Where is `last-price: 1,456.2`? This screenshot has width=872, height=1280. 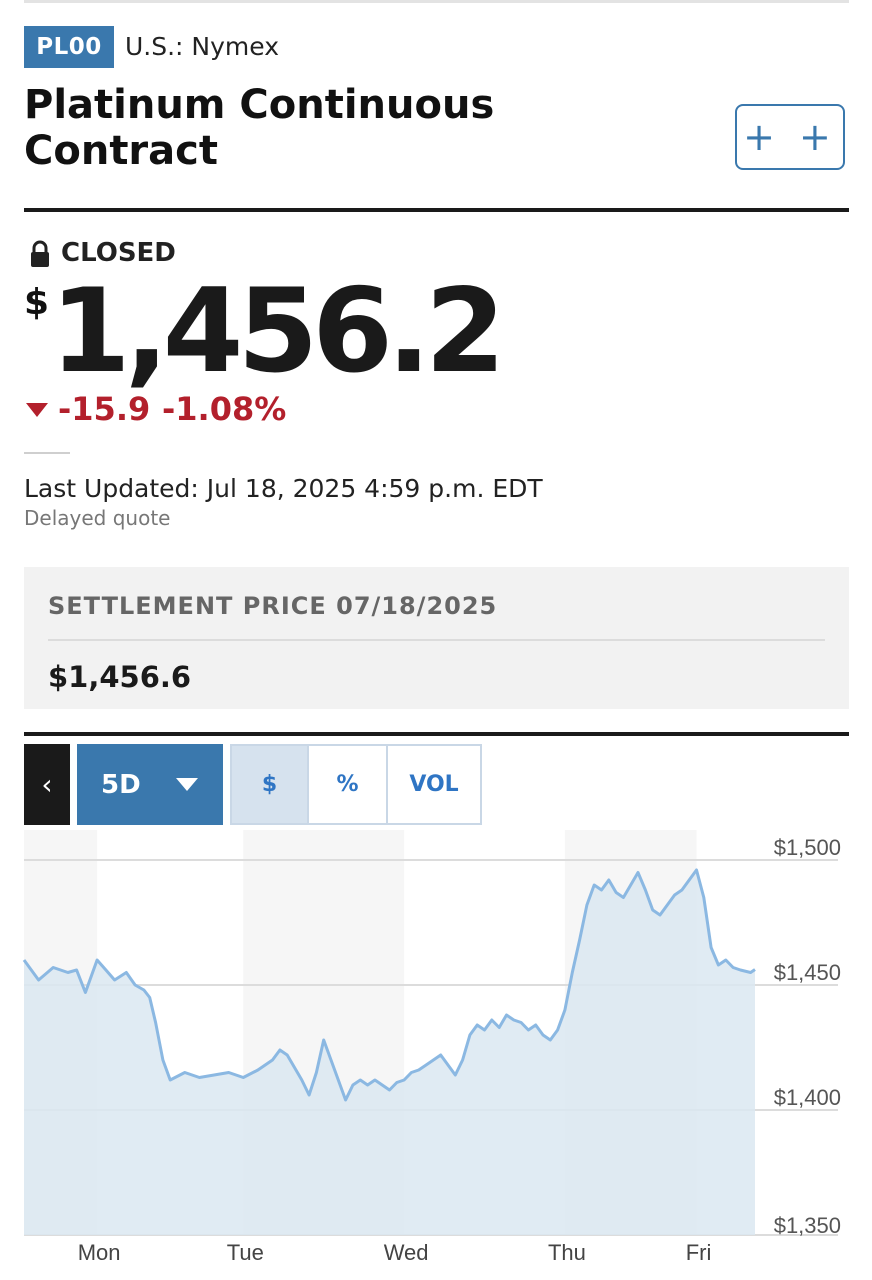
last-price: 1,456.2 is located at coordinates (278, 331).